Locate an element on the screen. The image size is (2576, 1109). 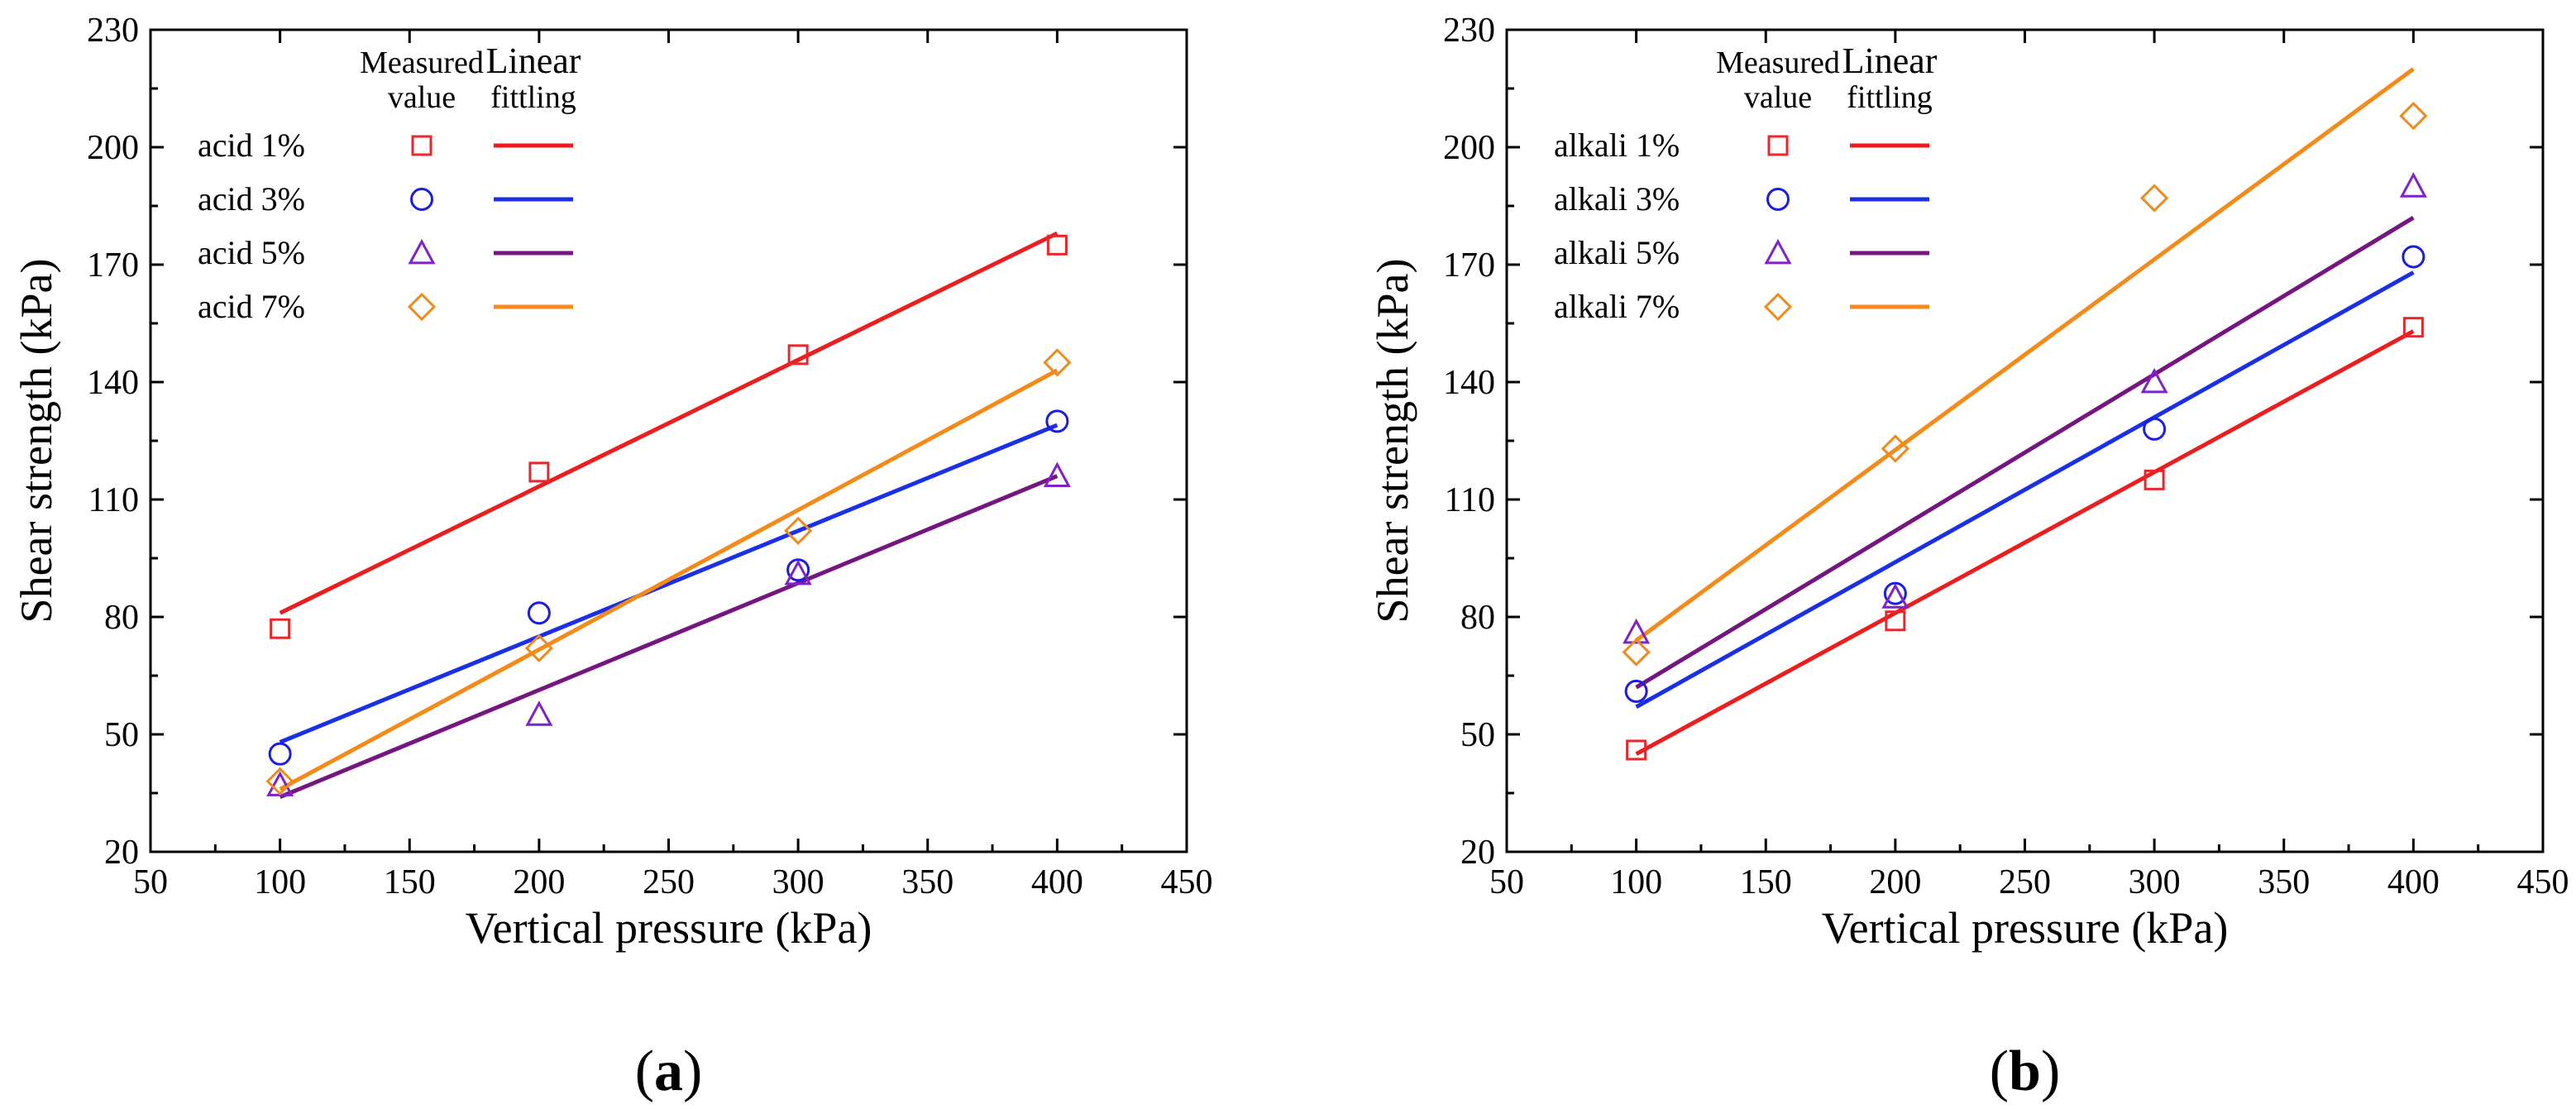
fit-line-acid-3- is located at coordinates (669, 583).